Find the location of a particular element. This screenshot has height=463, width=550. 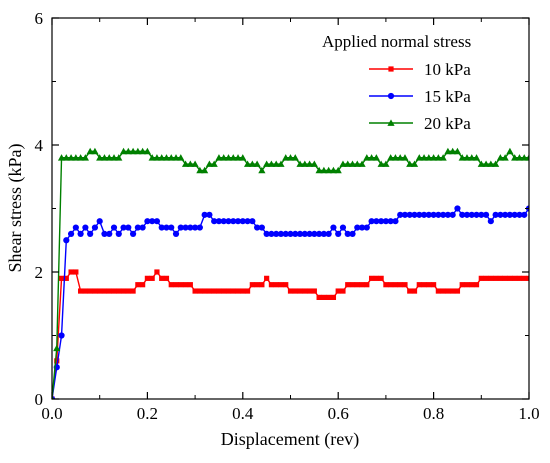

x-tick-label: 1.0 is located at coordinates (528, 413).